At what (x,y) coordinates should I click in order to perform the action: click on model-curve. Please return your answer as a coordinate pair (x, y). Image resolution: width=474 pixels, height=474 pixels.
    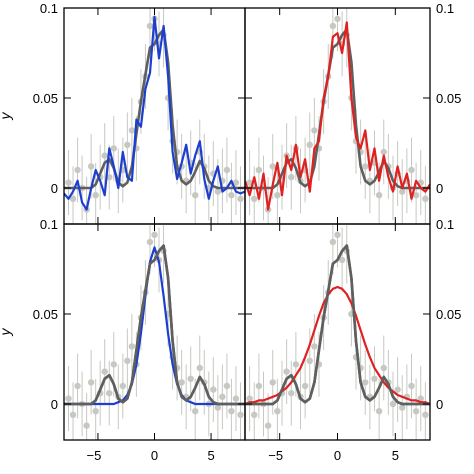
    Looking at the image, I should click on (337, 345).